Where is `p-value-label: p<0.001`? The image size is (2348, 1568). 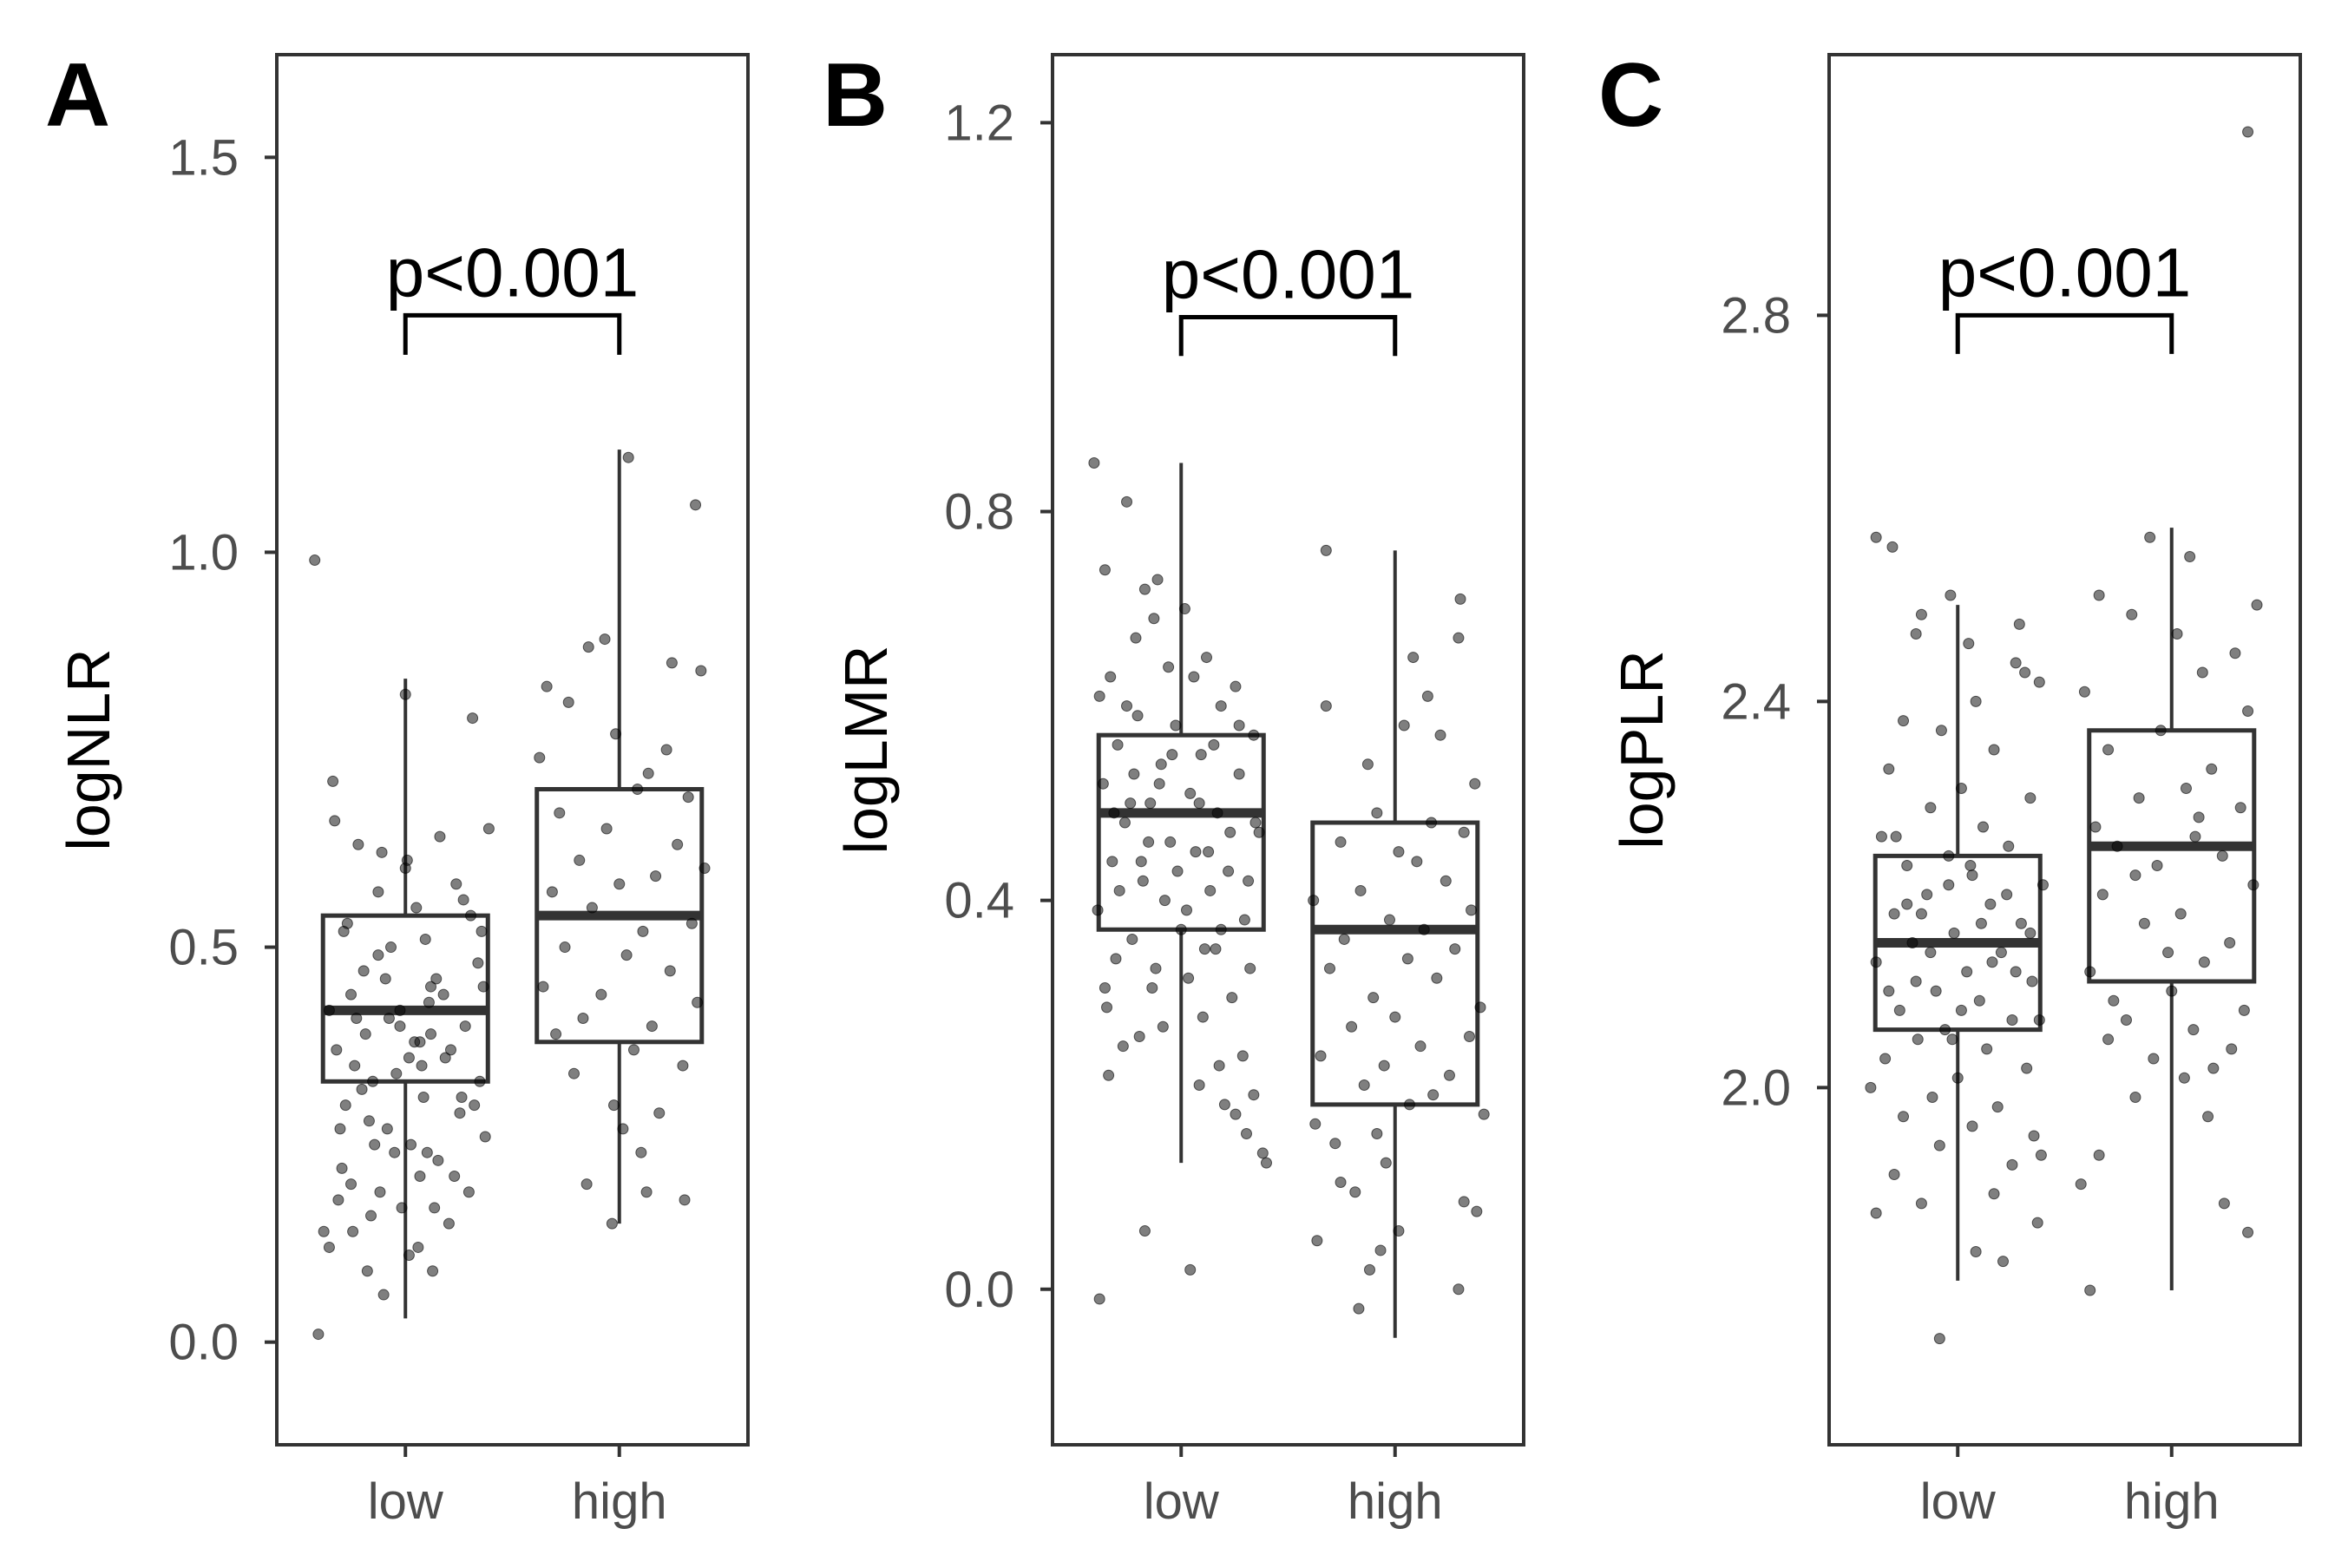
p-value-label: p<0.001 is located at coordinates (2064, 272).